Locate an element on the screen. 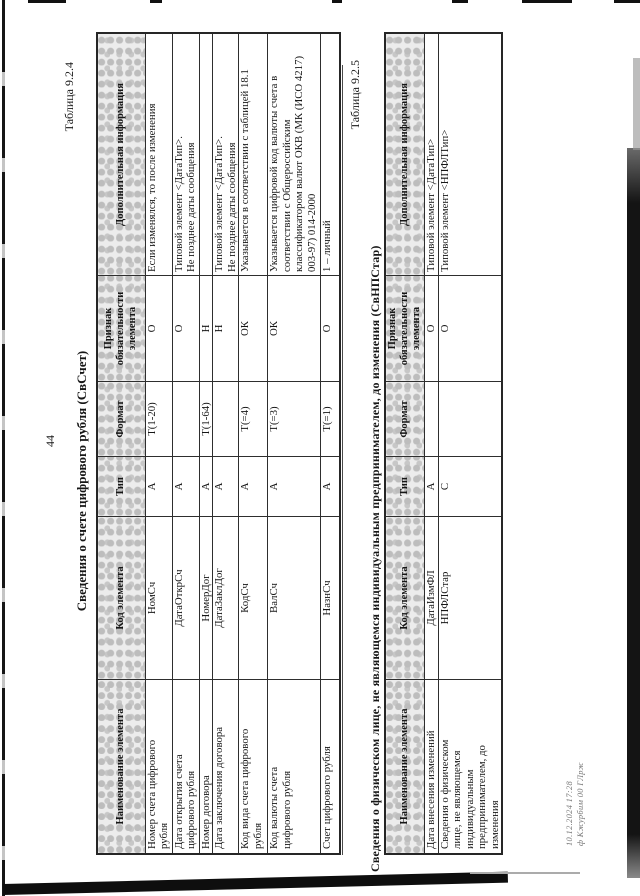 This screenshot has height=896, width=640. cell: Дата заключения договора is located at coordinates (225, 766).